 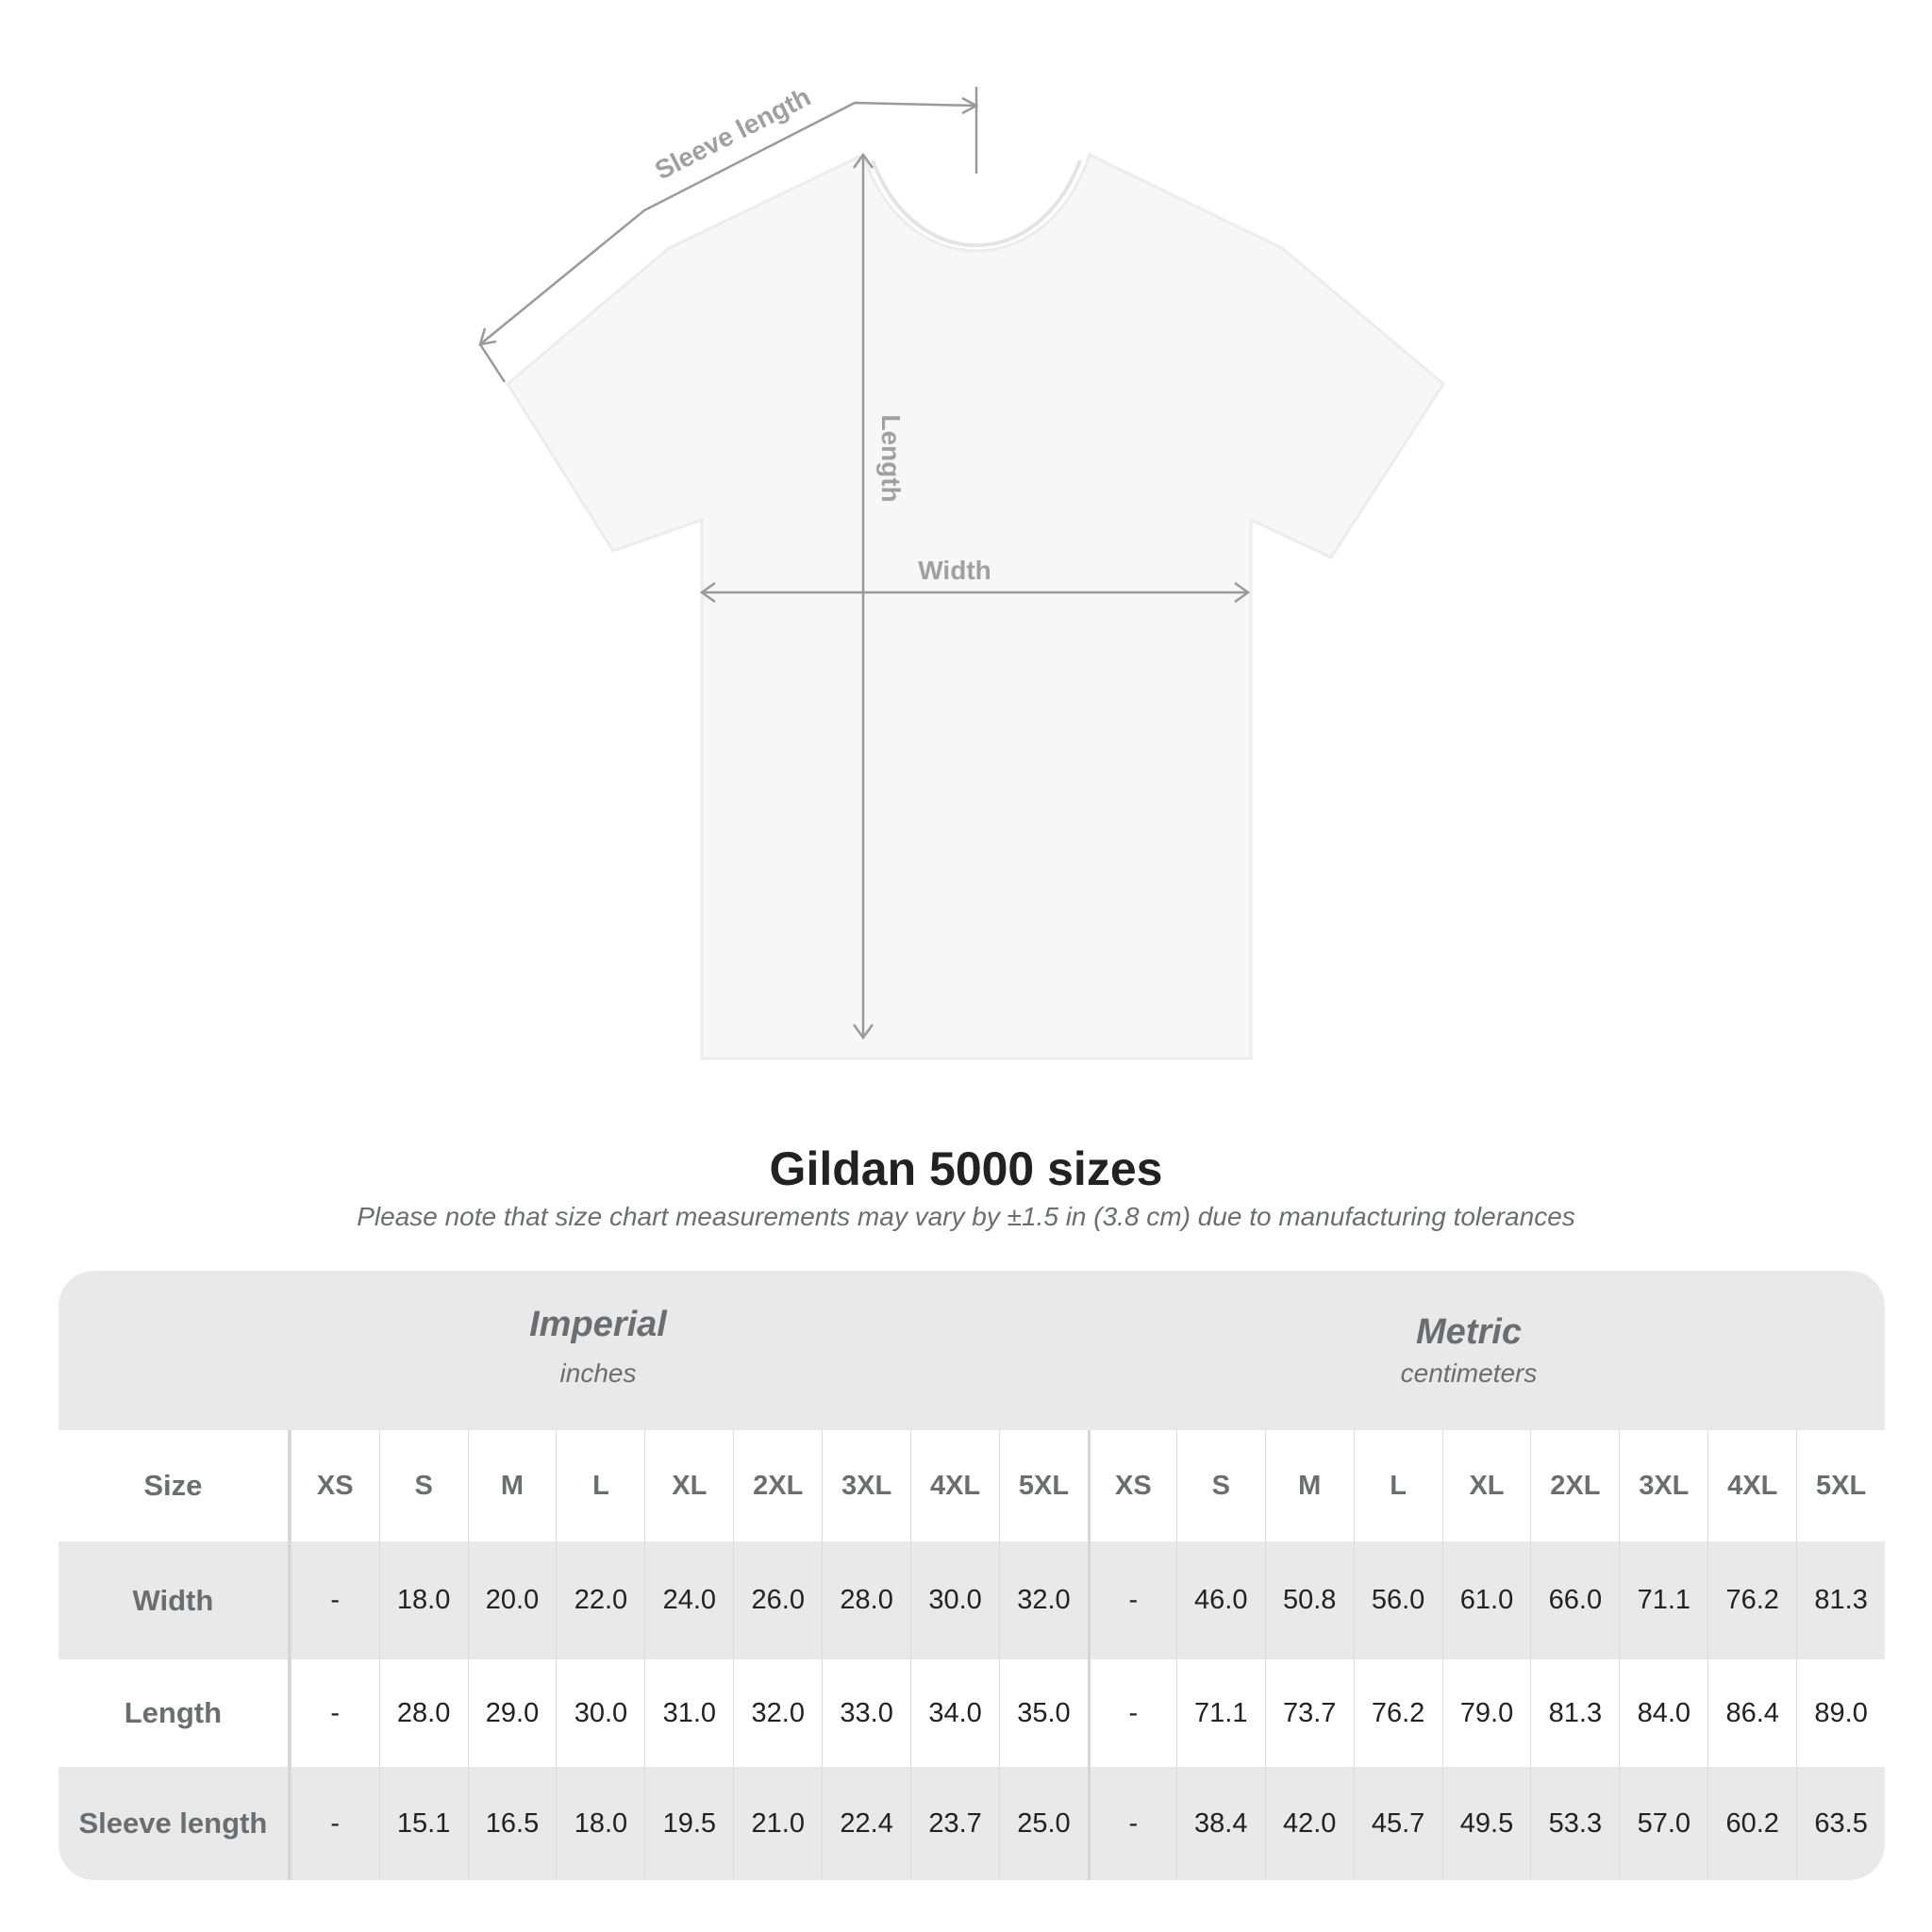 I want to click on table-cell: 60.2, so click(x=1751, y=1824).